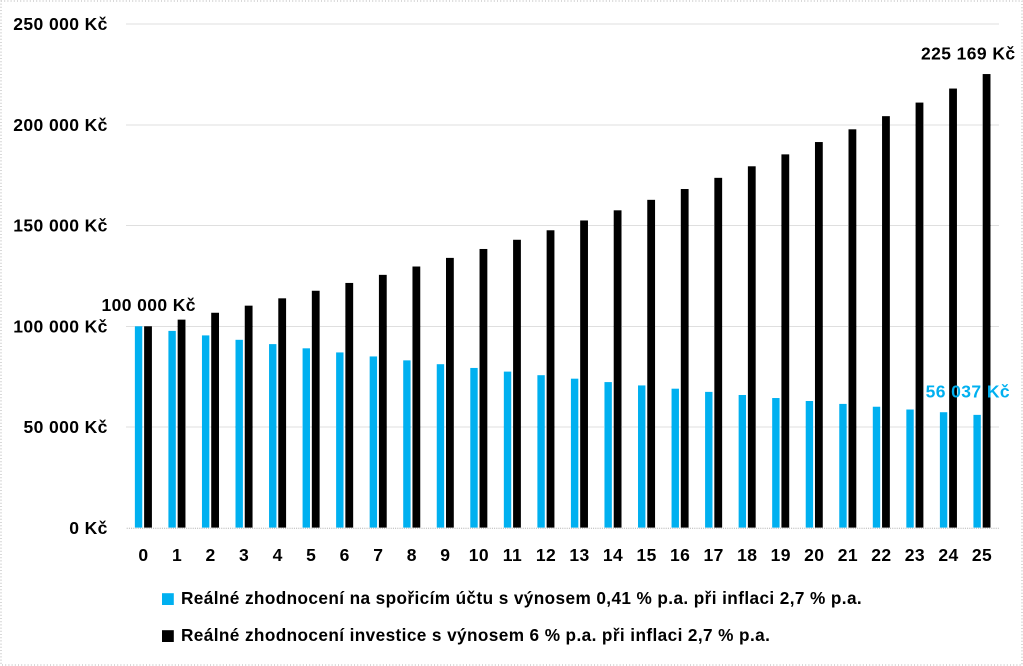 This screenshot has height=666, width=1023. I want to click on svg-text: 0, so click(143, 555).